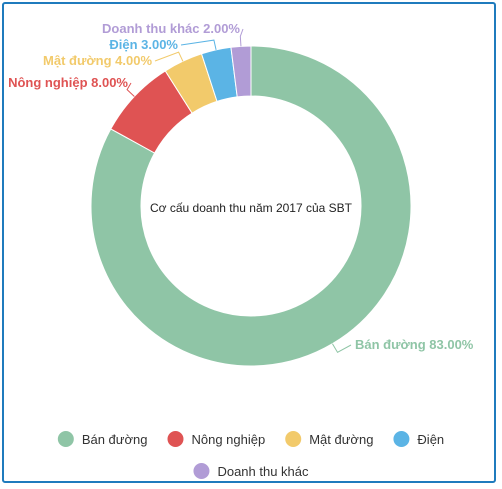 This screenshot has width=502, height=489. I want to click on label-doanh-thu-khac: Doanh thu khác 2.00%, so click(171, 28).